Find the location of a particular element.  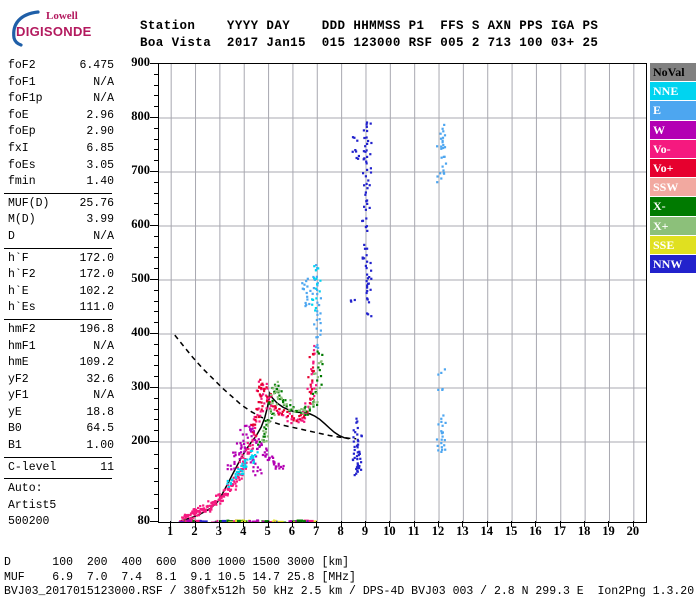

auto-line: Artist5 is located at coordinates (60, 506).